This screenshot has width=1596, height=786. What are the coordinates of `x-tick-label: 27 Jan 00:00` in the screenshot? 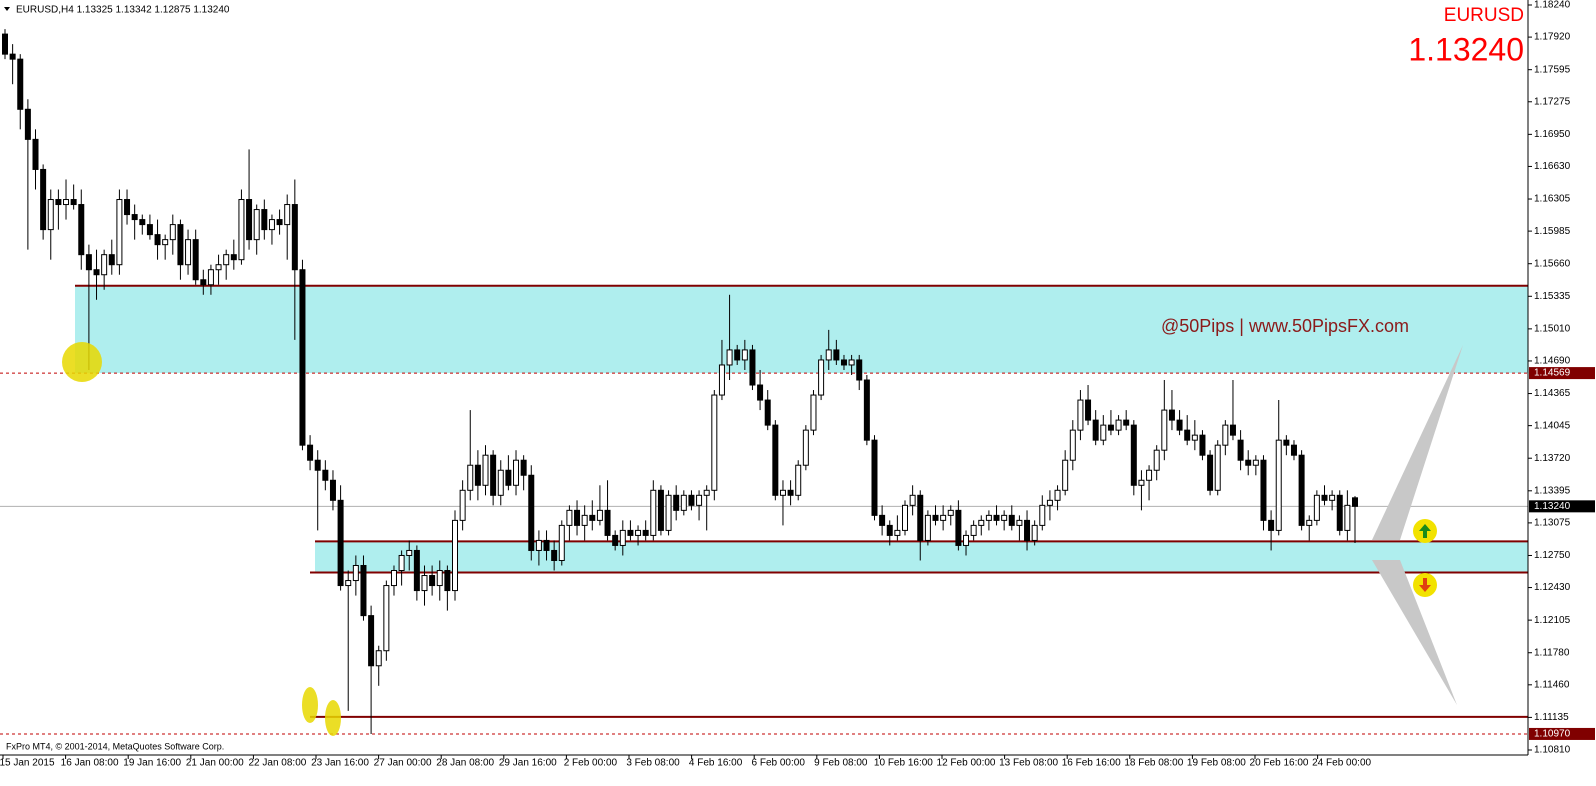 It's located at (403, 763).